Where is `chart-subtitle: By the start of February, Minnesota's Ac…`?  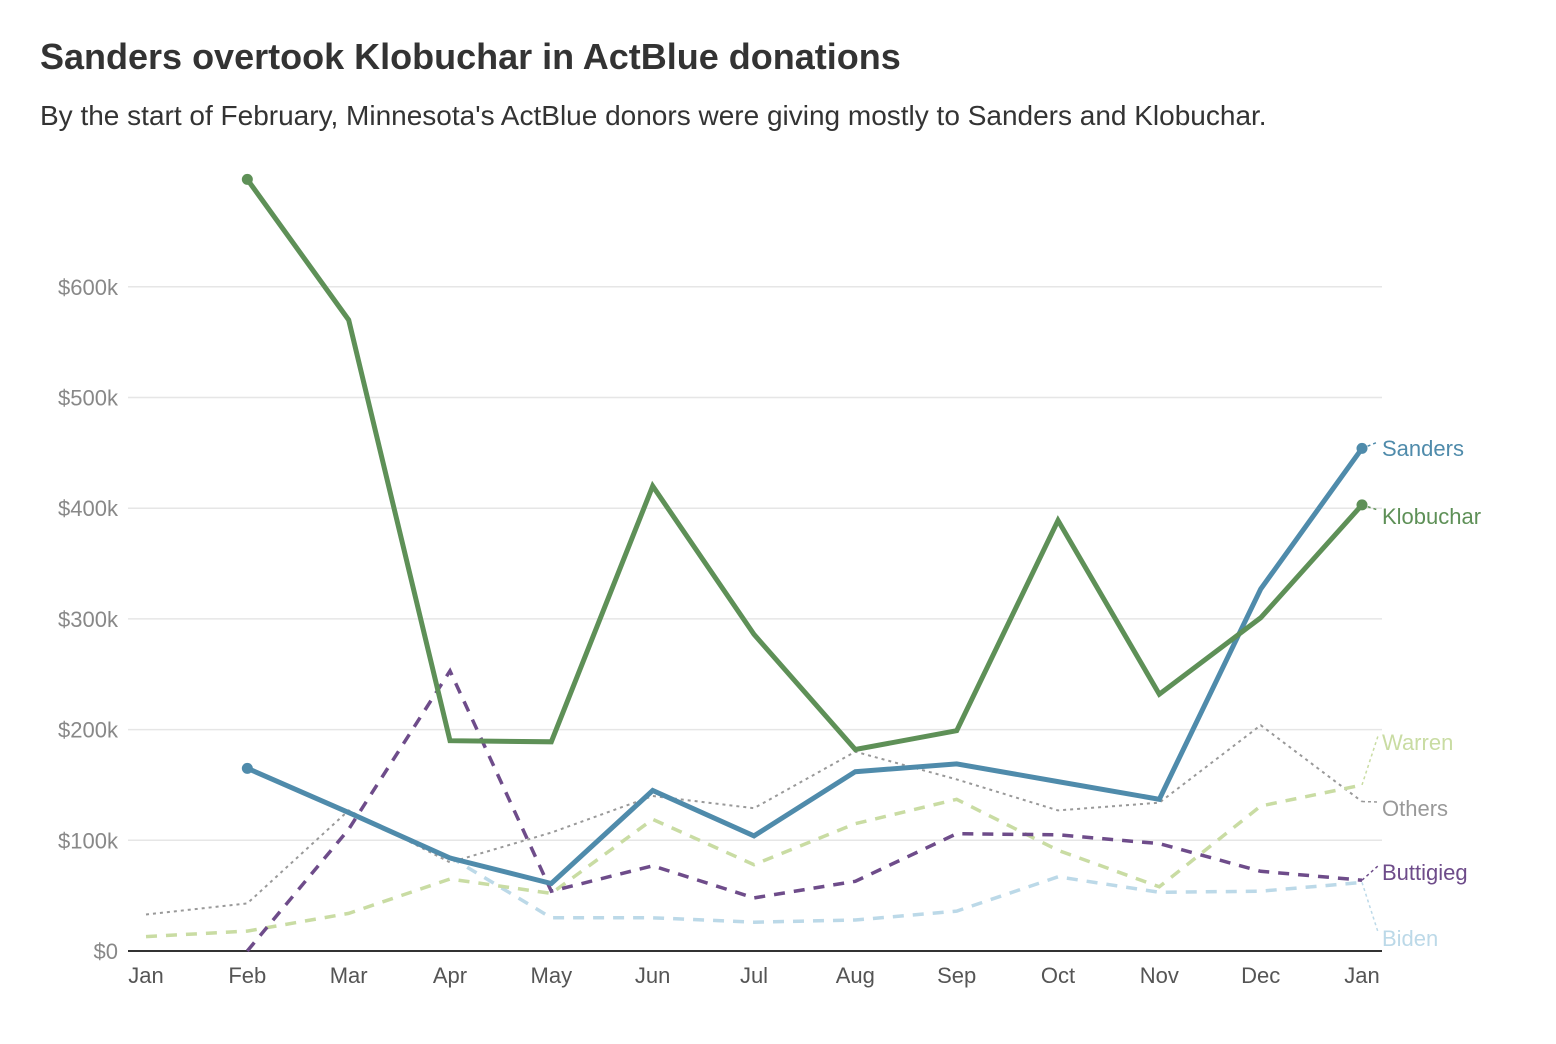 chart-subtitle: By the start of February, Minnesota's Ac… is located at coordinates (653, 115).